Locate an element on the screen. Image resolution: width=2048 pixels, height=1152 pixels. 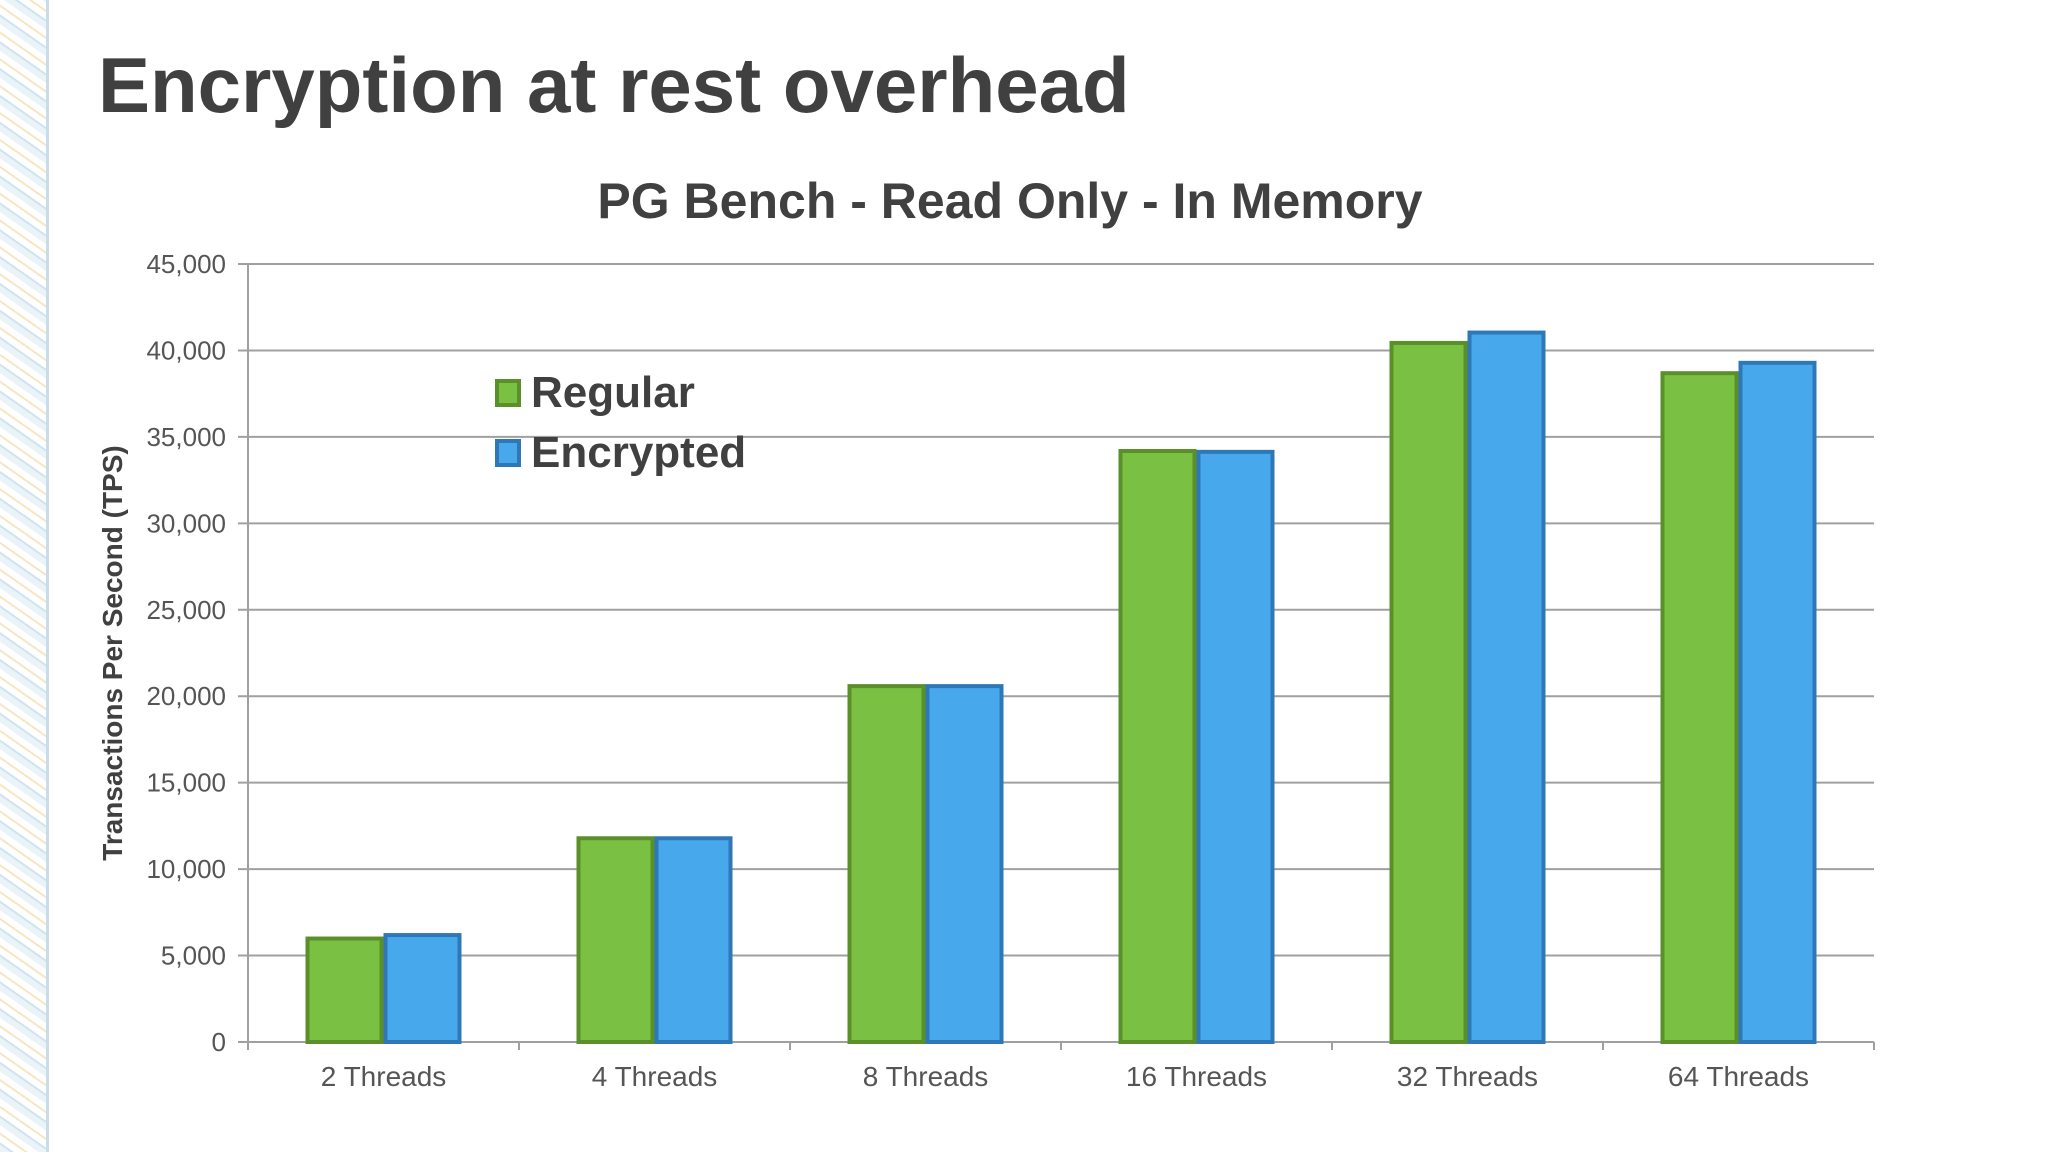
legend-swatch-regular is located at coordinates (508, 393).